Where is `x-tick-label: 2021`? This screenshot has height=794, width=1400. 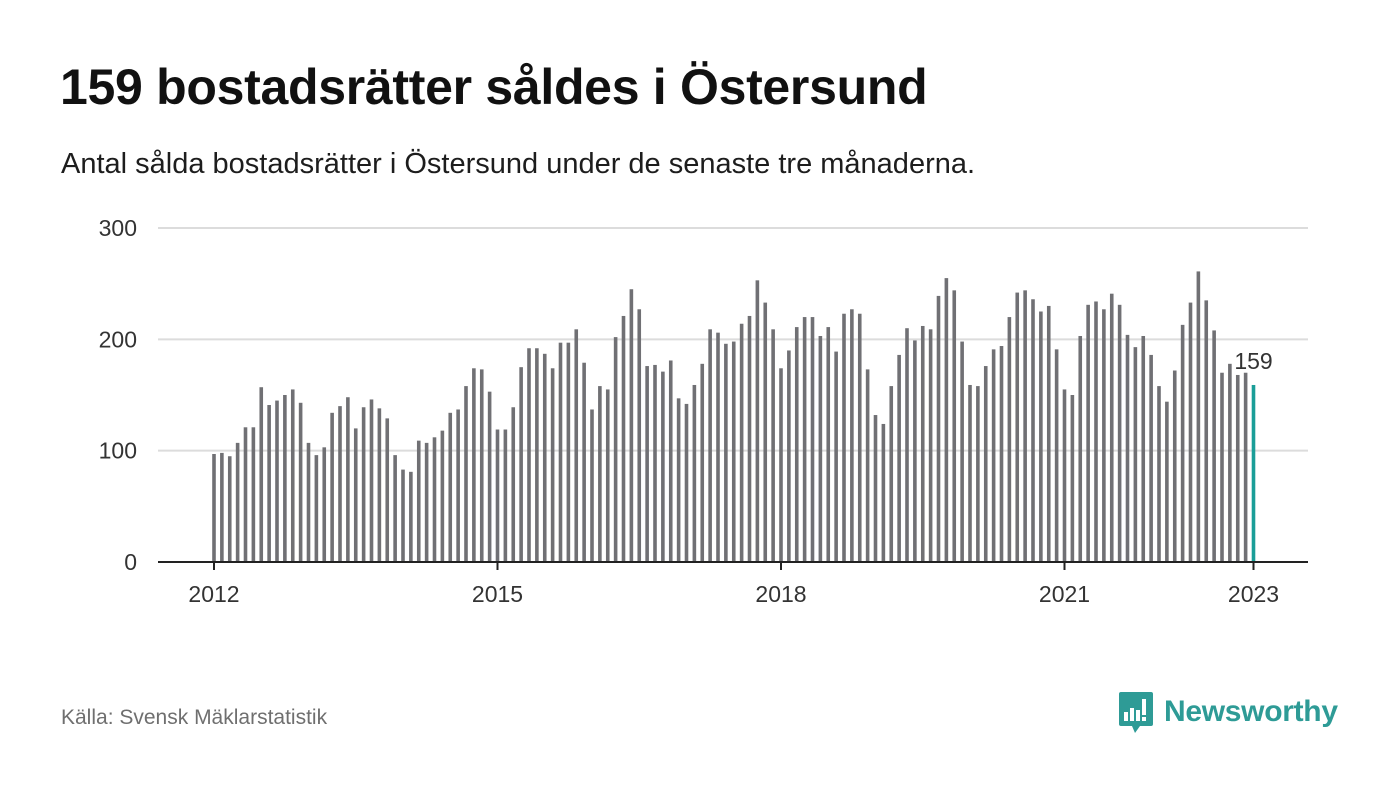
x-tick-label: 2021 is located at coordinates (1064, 594).